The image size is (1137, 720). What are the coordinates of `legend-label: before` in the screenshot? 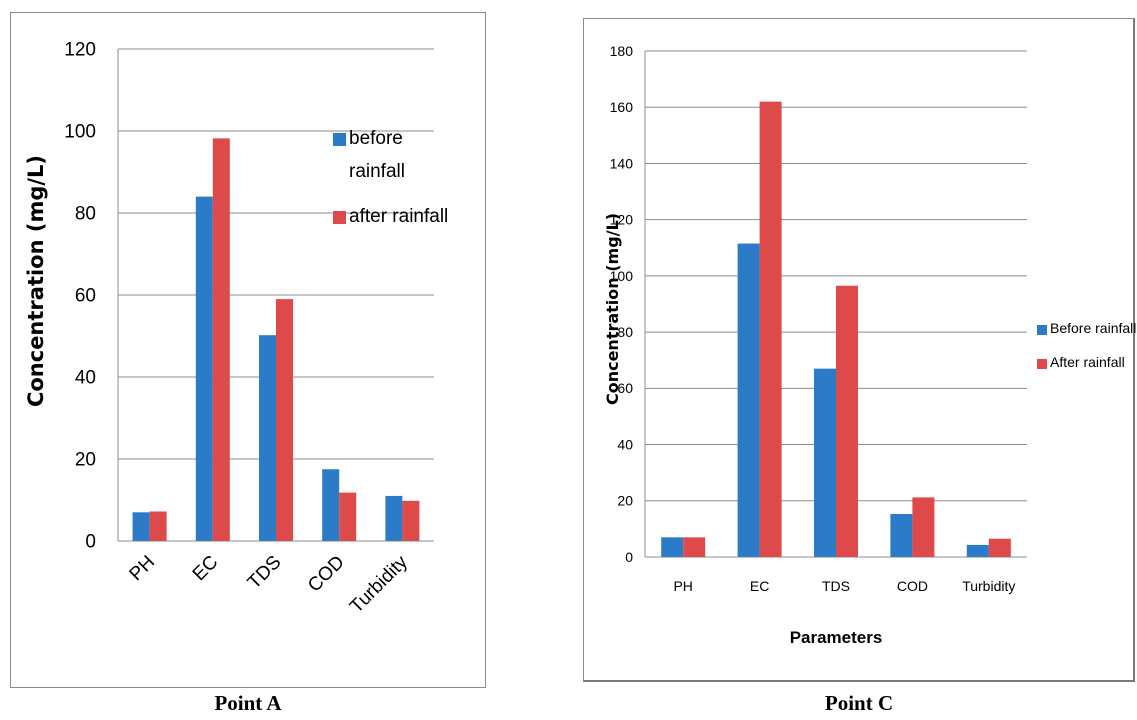 It's located at (376, 138).